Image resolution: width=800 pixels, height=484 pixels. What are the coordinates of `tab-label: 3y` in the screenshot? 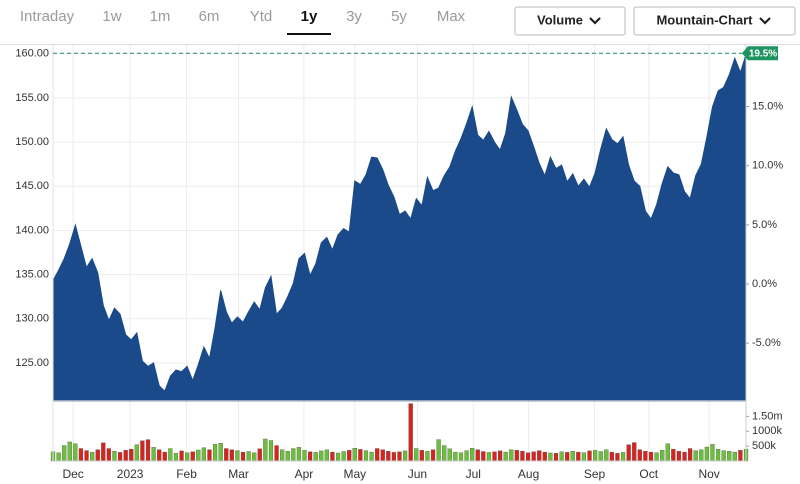 It's located at (354, 16).